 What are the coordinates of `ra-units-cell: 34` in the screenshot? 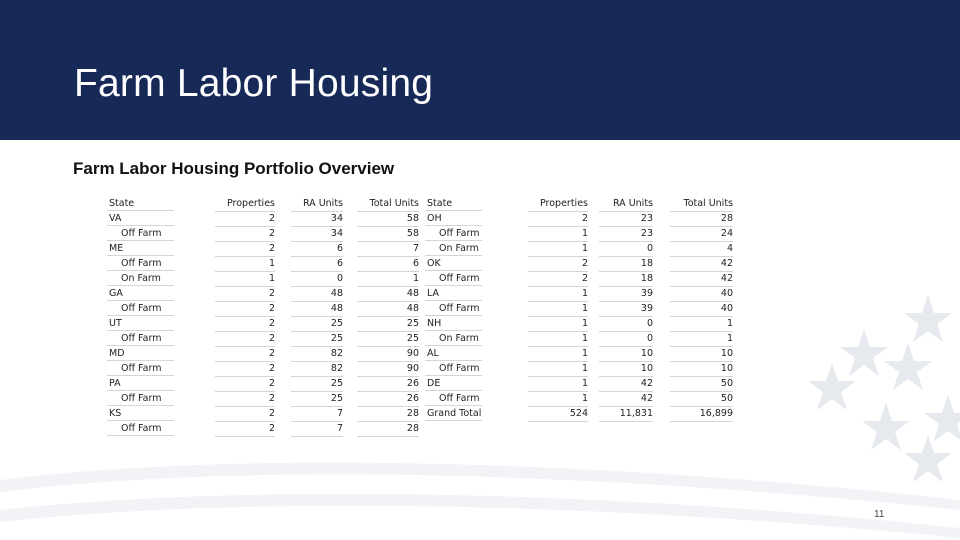 It's located at (317, 219).